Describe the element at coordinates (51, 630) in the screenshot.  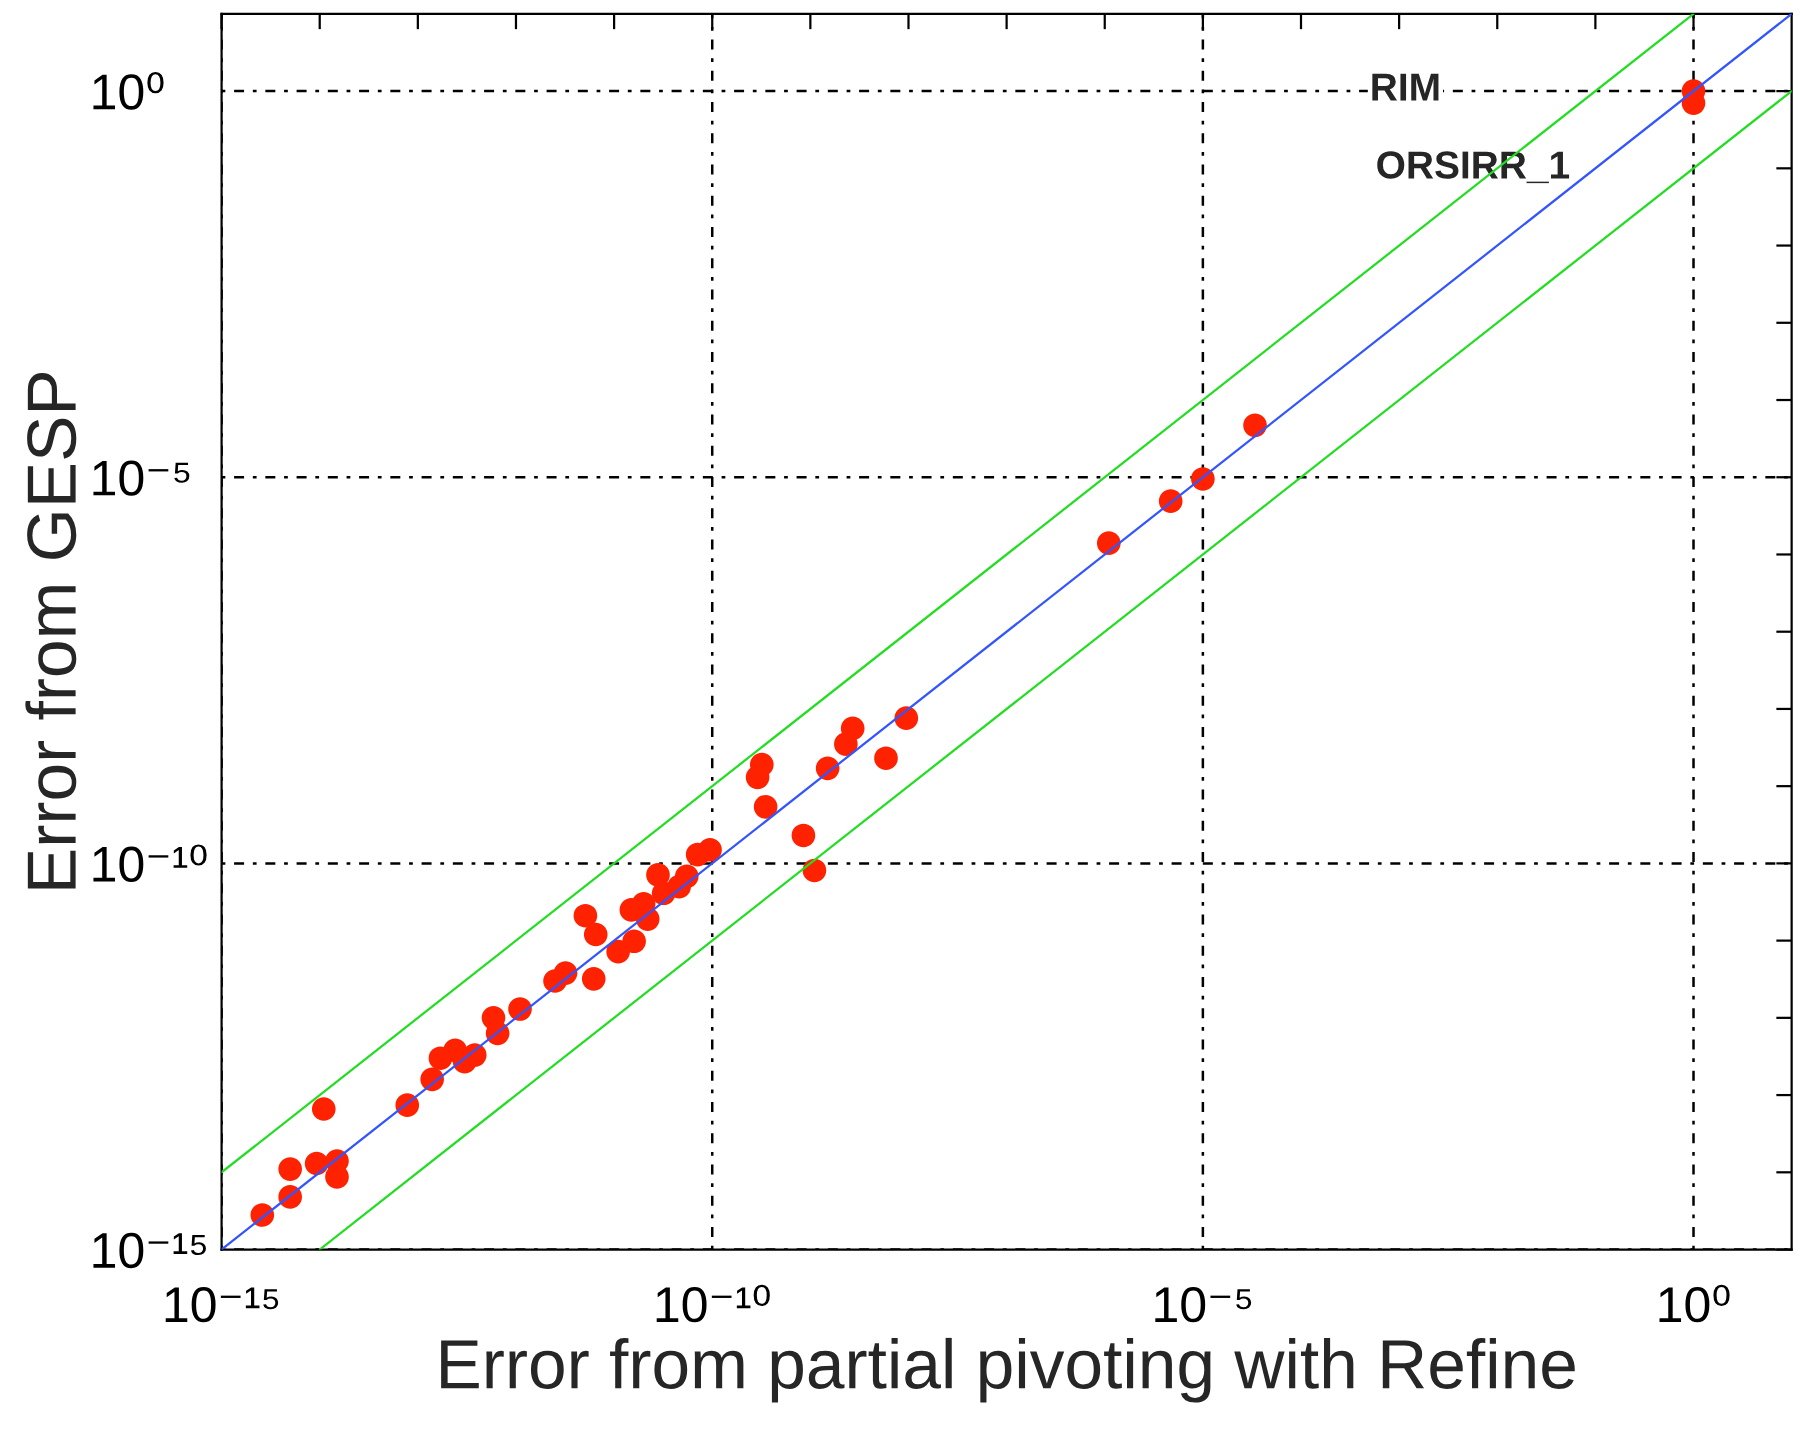
I see `y-axis-title: Error from GESP` at that location.